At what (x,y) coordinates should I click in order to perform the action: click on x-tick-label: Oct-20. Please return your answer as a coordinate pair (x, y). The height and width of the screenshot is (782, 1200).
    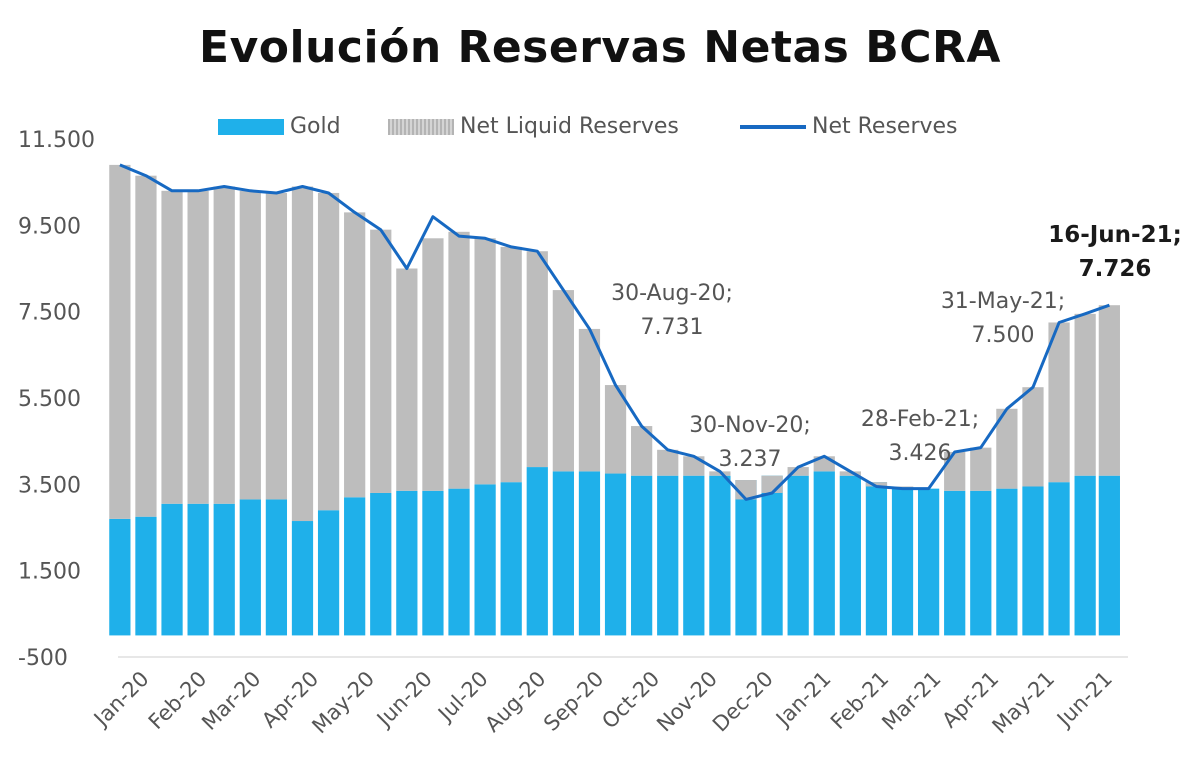
    Looking at the image, I should click on (630, 700).